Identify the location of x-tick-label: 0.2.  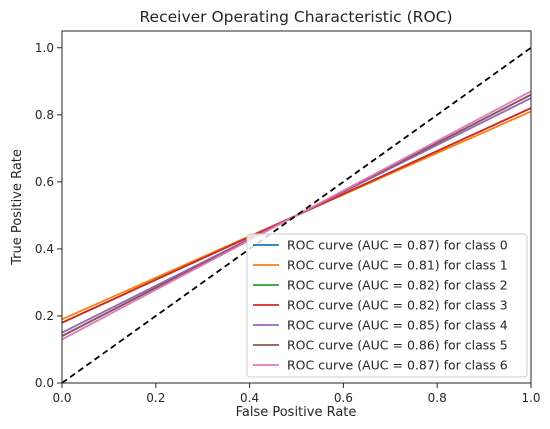
(155, 398).